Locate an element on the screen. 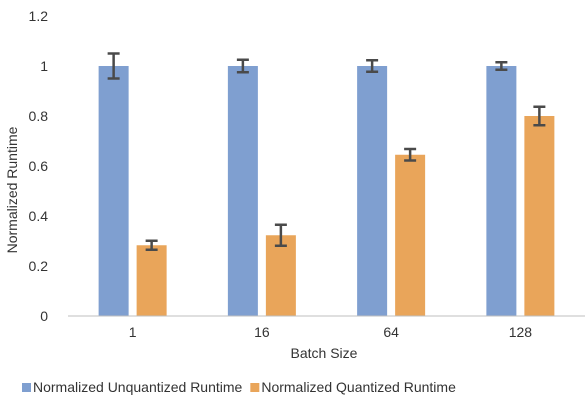 The height and width of the screenshot is (408, 587). y-tick-label: 0.4 is located at coordinates (39, 216).